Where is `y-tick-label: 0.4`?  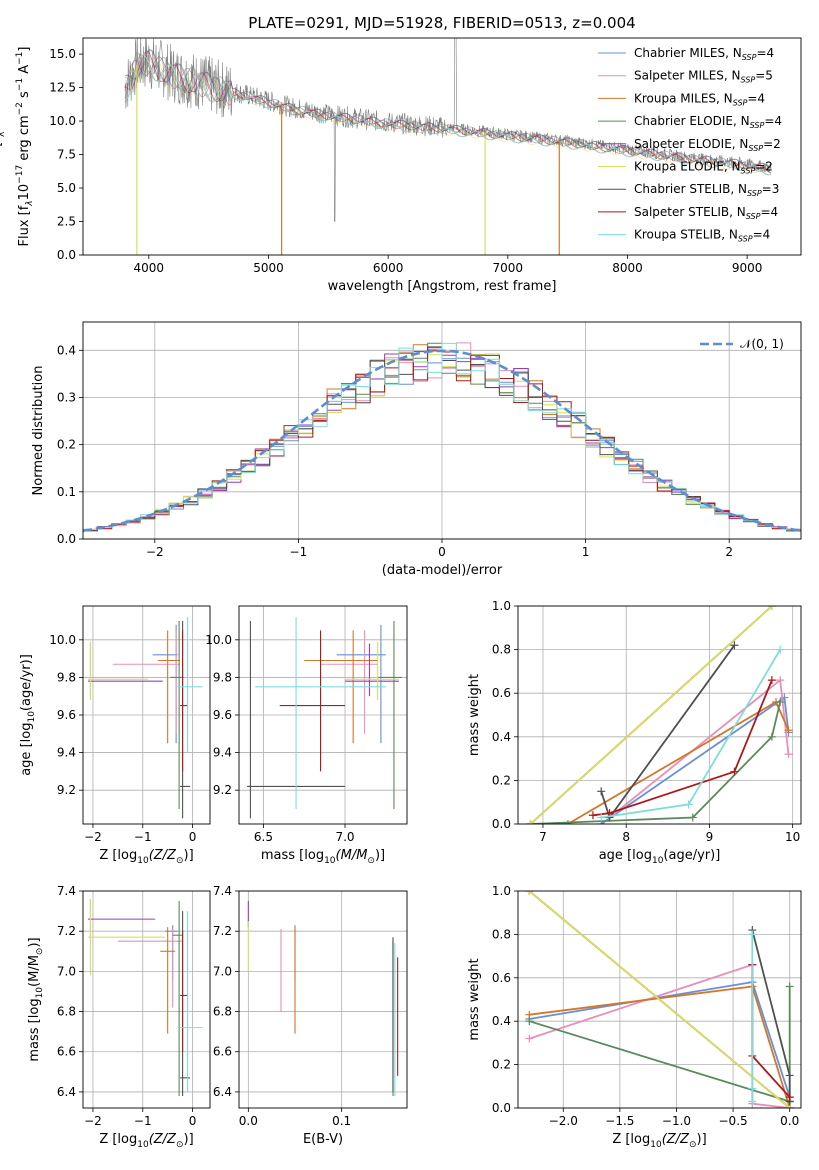
y-tick-label: 0.4 is located at coordinates (66, 350).